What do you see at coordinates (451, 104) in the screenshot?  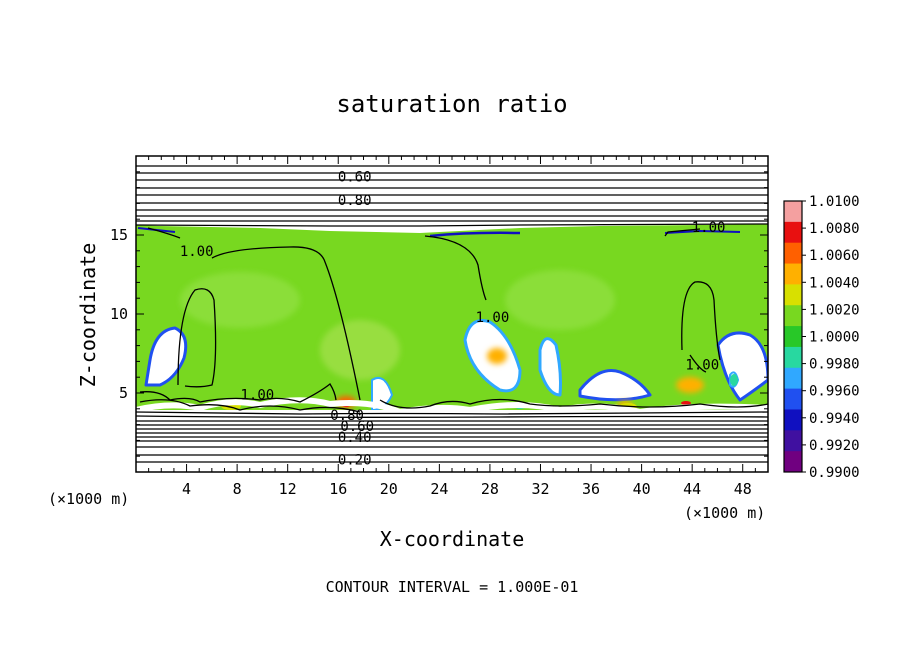 I see `chart-title: saturation ratio` at bounding box center [451, 104].